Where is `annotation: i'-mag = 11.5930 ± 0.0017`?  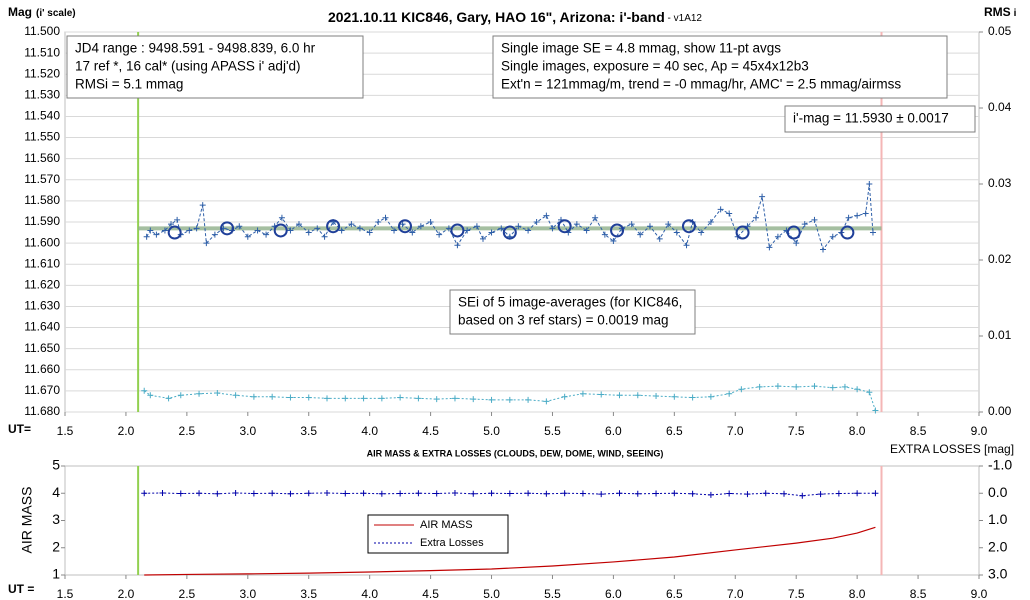
annotation: i'-mag = 11.5930 ± 0.0017 is located at coordinates (880, 119).